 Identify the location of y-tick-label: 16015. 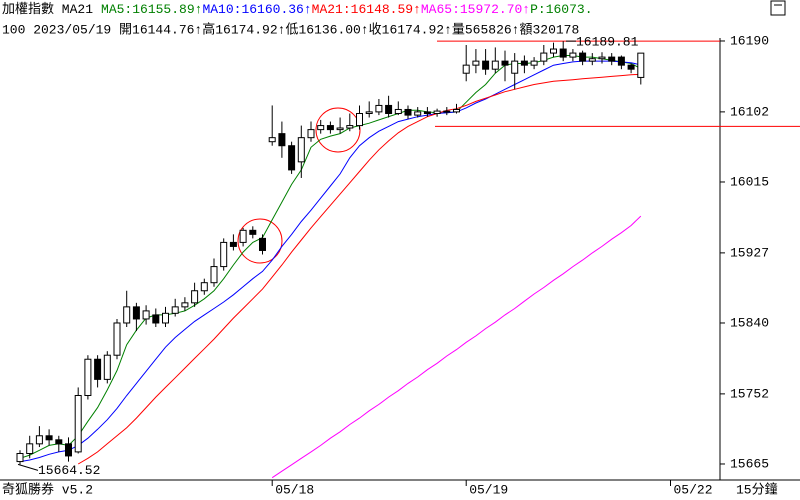
(749, 181).